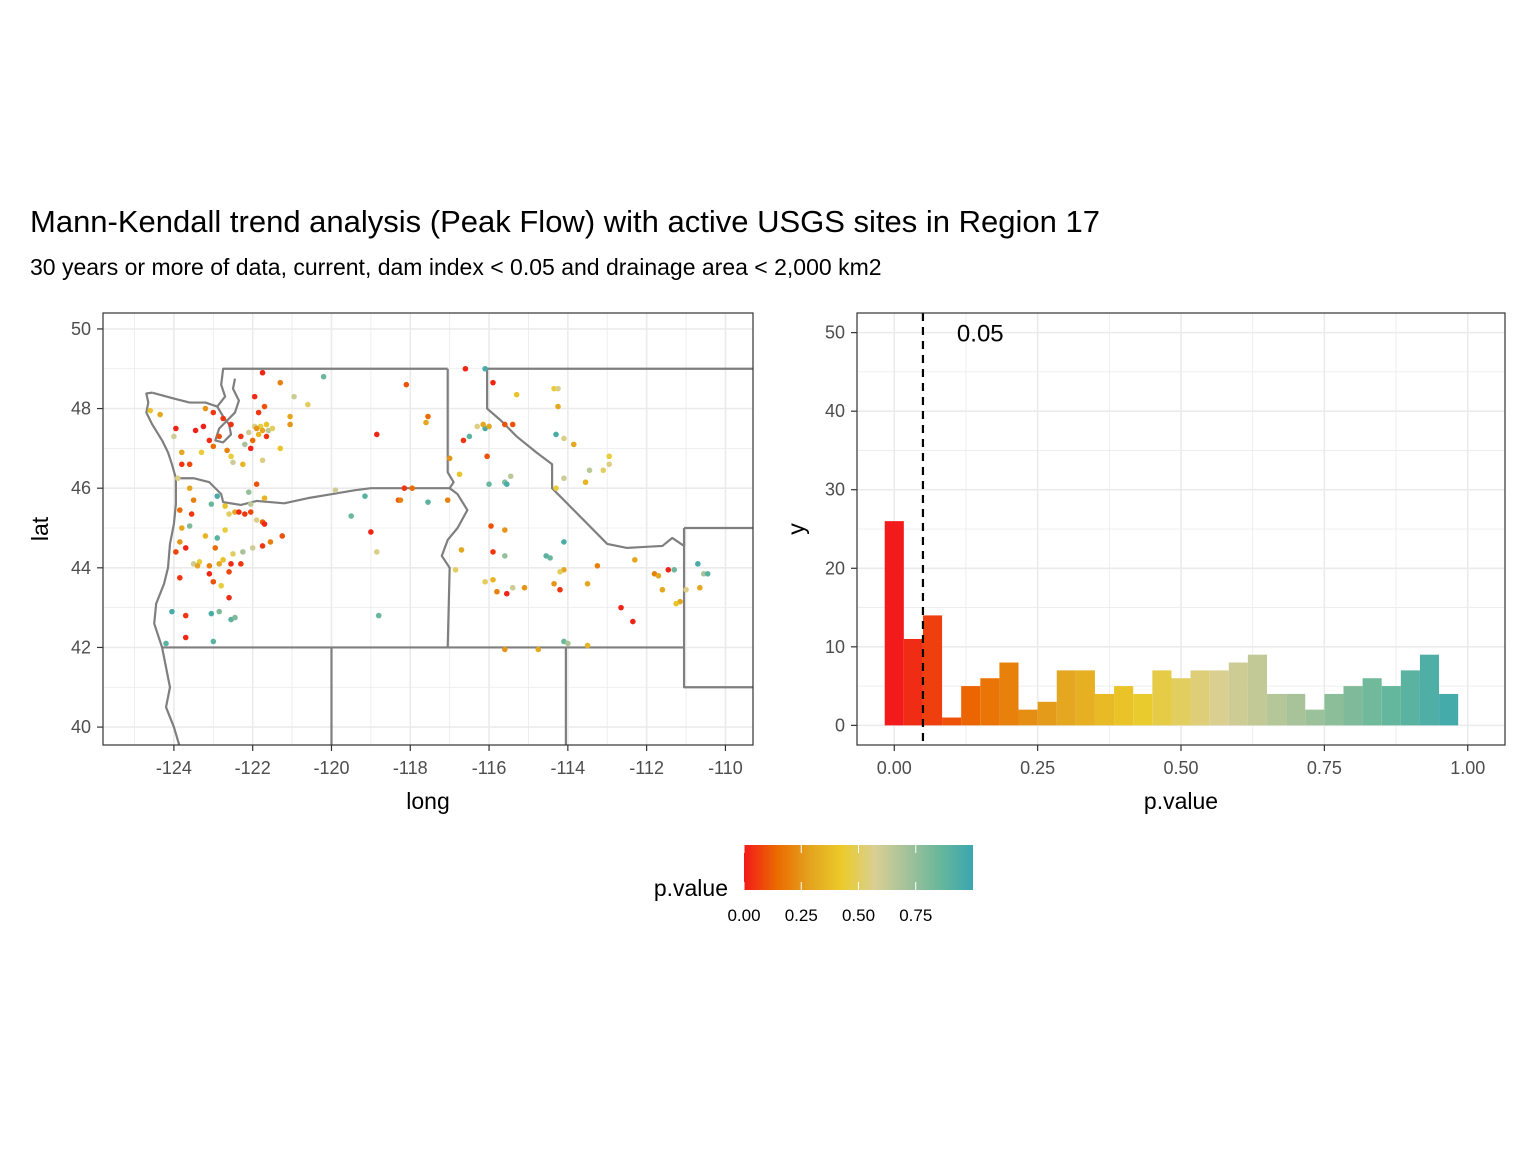 The image size is (1536, 1152). Describe the element at coordinates (227, 411) in the screenshot. I see `boundary-puget-sound` at that location.